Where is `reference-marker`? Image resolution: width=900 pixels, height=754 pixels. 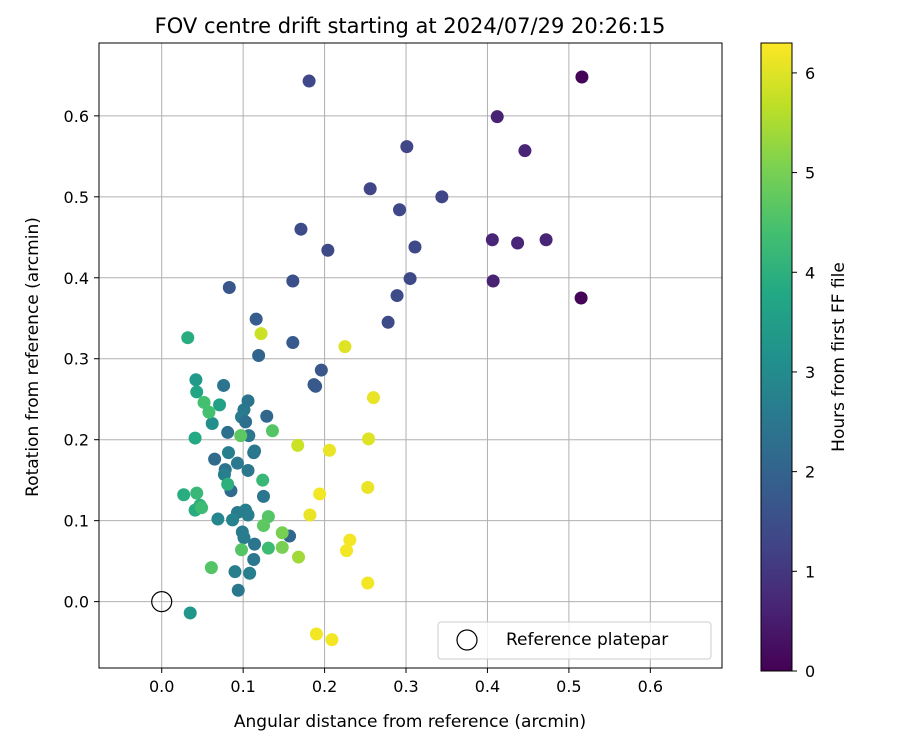
reference-marker is located at coordinates (162, 602).